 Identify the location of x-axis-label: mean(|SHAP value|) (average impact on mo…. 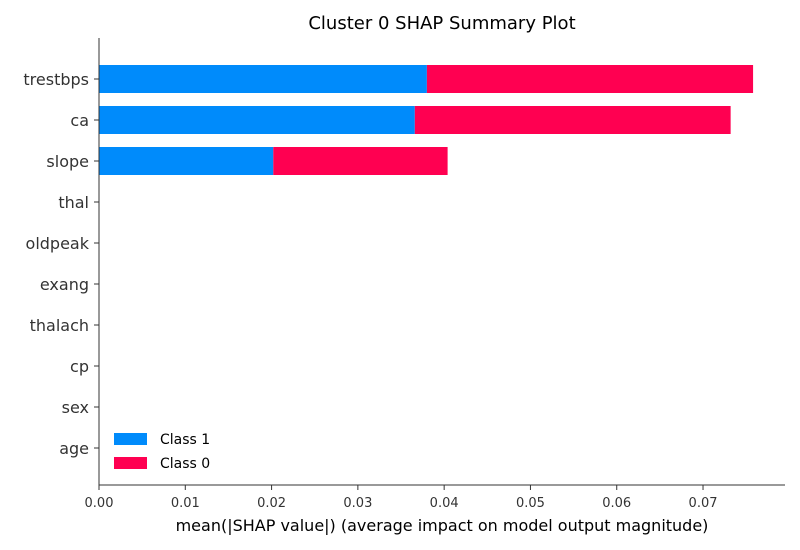
(442, 525).